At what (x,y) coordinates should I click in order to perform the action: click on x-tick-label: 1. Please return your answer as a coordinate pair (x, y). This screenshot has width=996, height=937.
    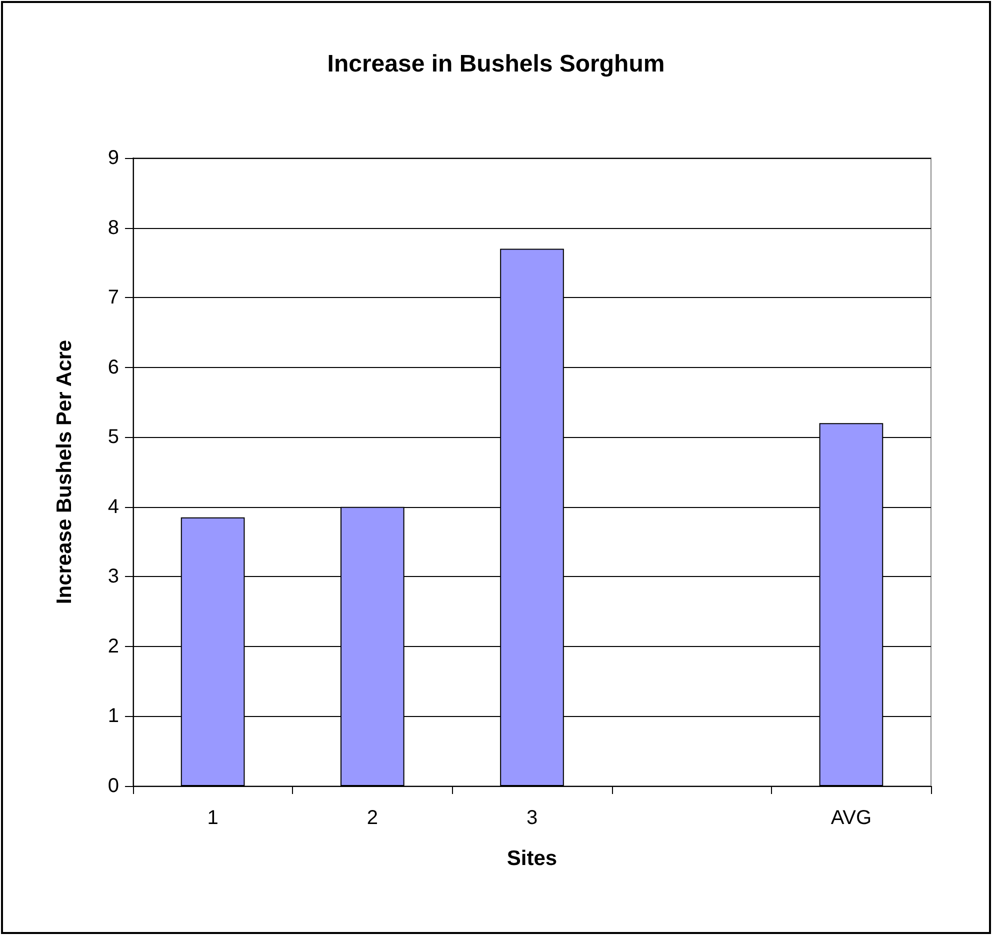
    Looking at the image, I should click on (212, 818).